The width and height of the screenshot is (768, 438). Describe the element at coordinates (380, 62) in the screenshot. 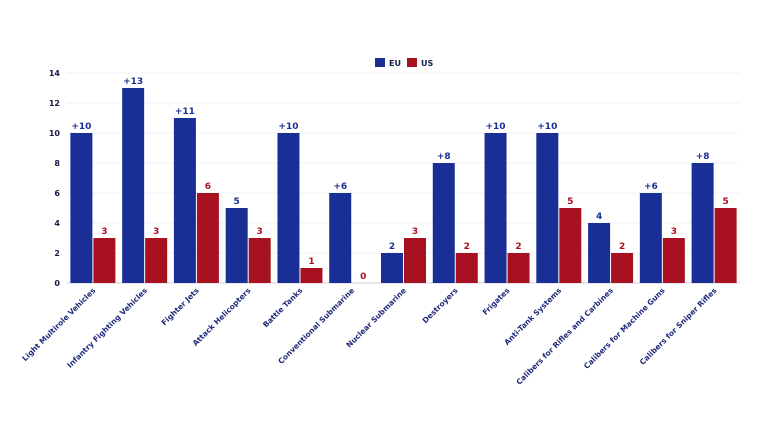

I see `legend-swatch-eu` at that location.